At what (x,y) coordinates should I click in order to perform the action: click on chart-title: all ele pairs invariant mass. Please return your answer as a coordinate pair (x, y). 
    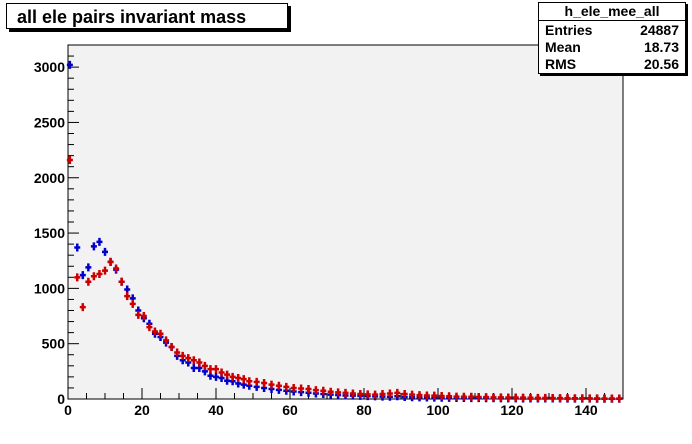
    Looking at the image, I should click on (147, 16).